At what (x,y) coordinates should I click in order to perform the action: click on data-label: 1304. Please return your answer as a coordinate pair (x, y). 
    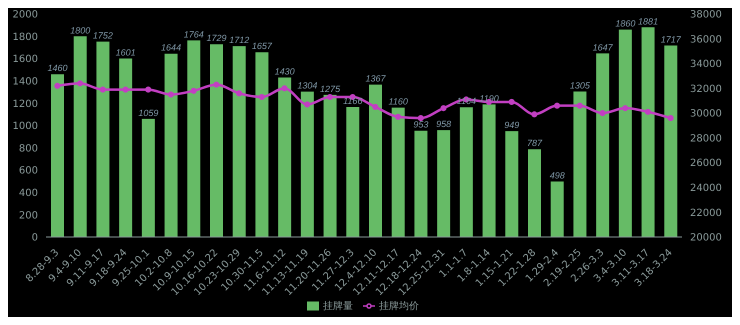
    Looking at the image, I should click on (307, 85).